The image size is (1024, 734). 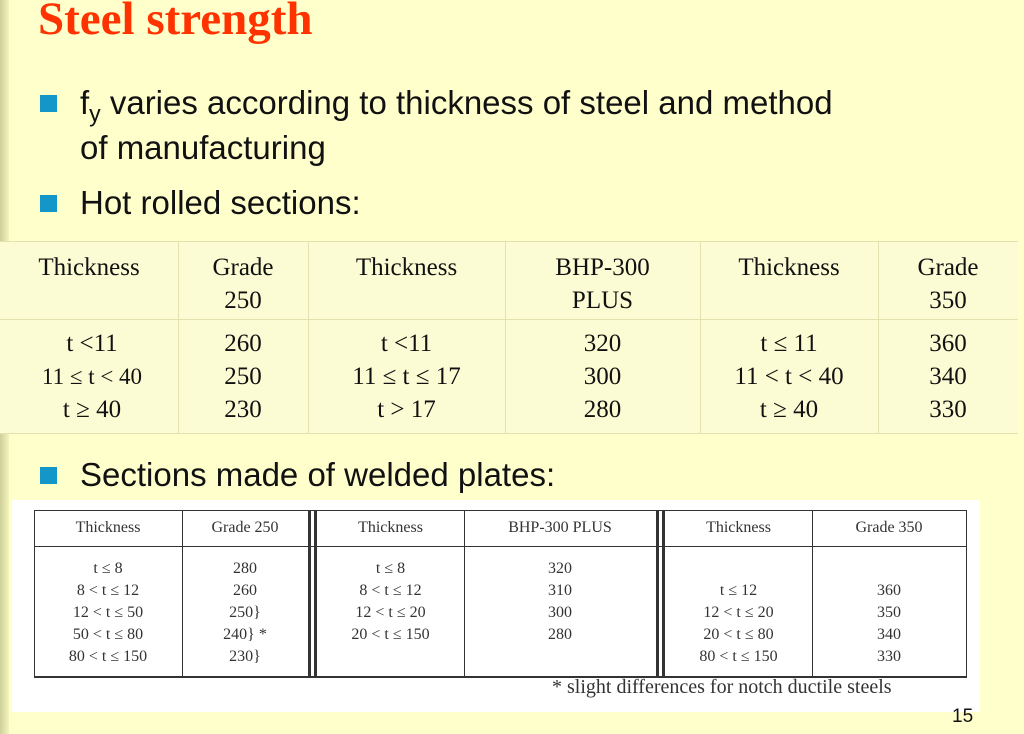 I want to click on value: 350, so click(x=889, y=612).